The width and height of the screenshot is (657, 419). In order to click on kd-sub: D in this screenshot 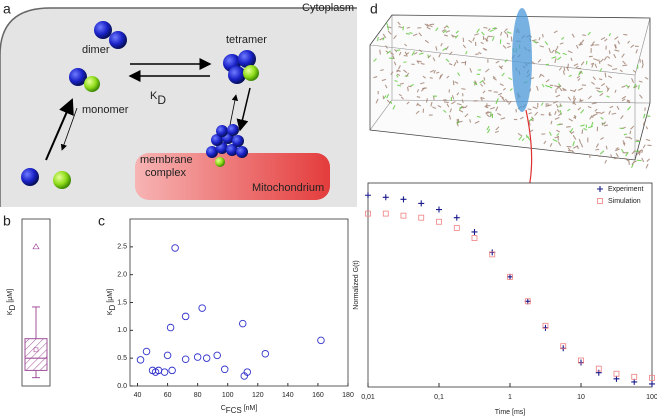, I will do `click(161, 100)`.